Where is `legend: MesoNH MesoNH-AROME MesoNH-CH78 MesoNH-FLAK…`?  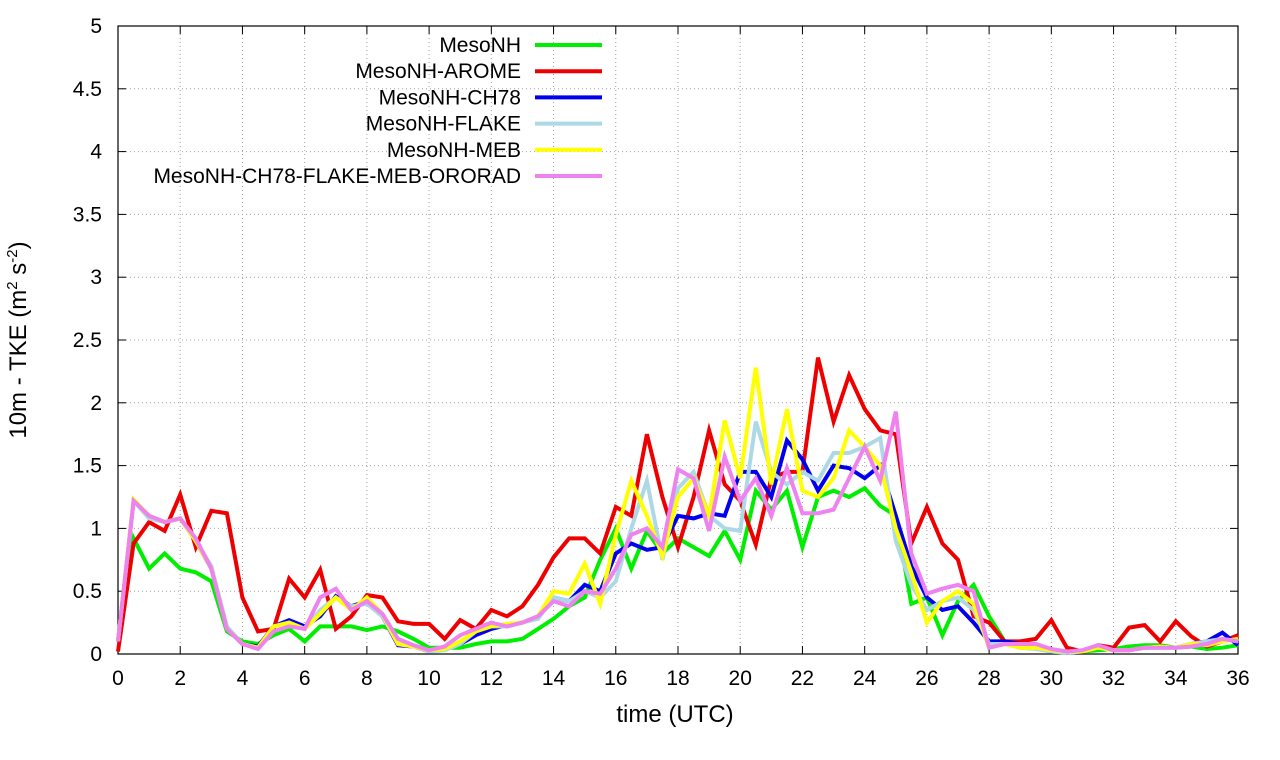
legend: MesoNH MesoNH-AROME MesoNH-CH78 MesoNH-FLAK… is located at coordinates (377, 111).